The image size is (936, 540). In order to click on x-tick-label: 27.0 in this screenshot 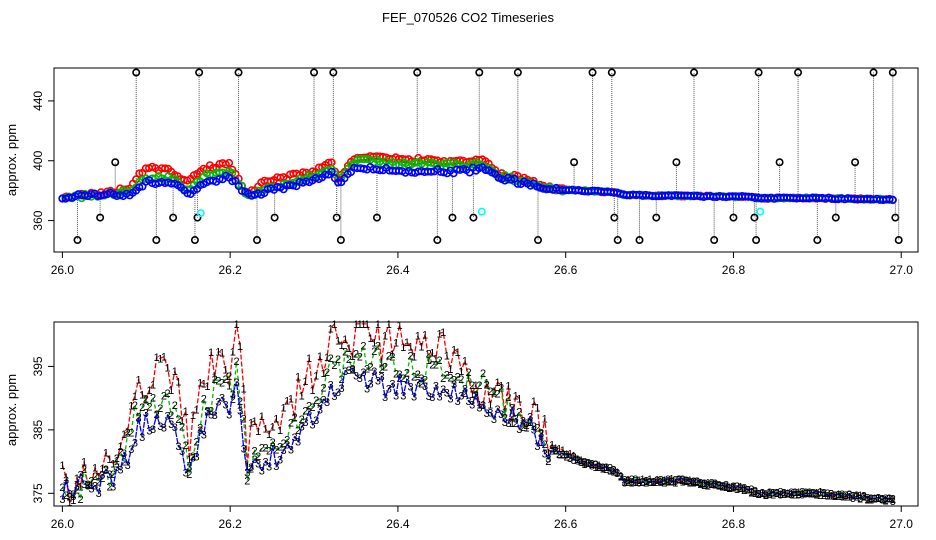, I will do `click(902, 270)`.